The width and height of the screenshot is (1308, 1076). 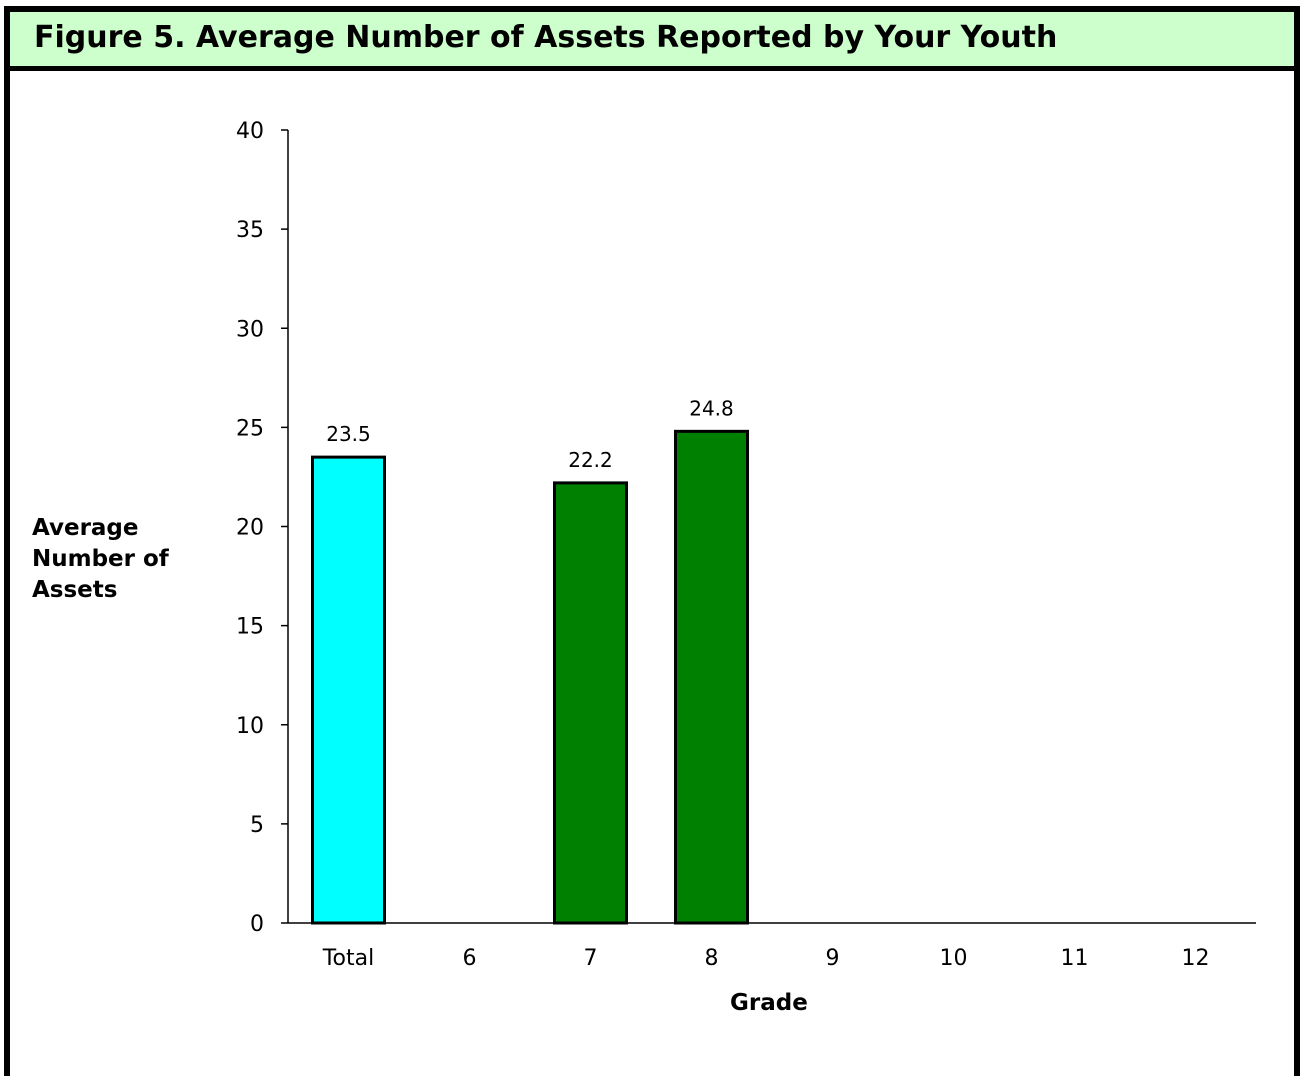 What do you see at coordinates (591, 958) in the screenshot?
I see `x-category-label: 7` at bounding box center [591, 958].